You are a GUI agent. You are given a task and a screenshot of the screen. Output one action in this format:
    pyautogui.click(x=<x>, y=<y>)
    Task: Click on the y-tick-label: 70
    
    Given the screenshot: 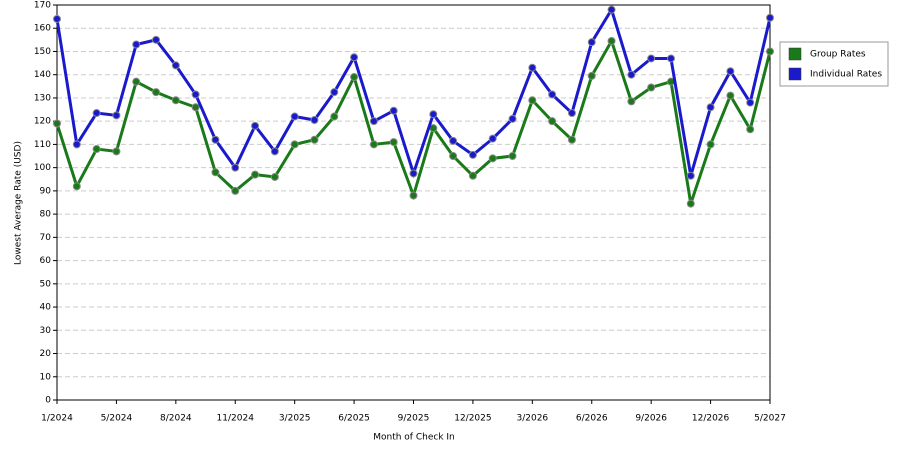 What is the action you would take?
    pyautogui.click(x=46, y=238)
    